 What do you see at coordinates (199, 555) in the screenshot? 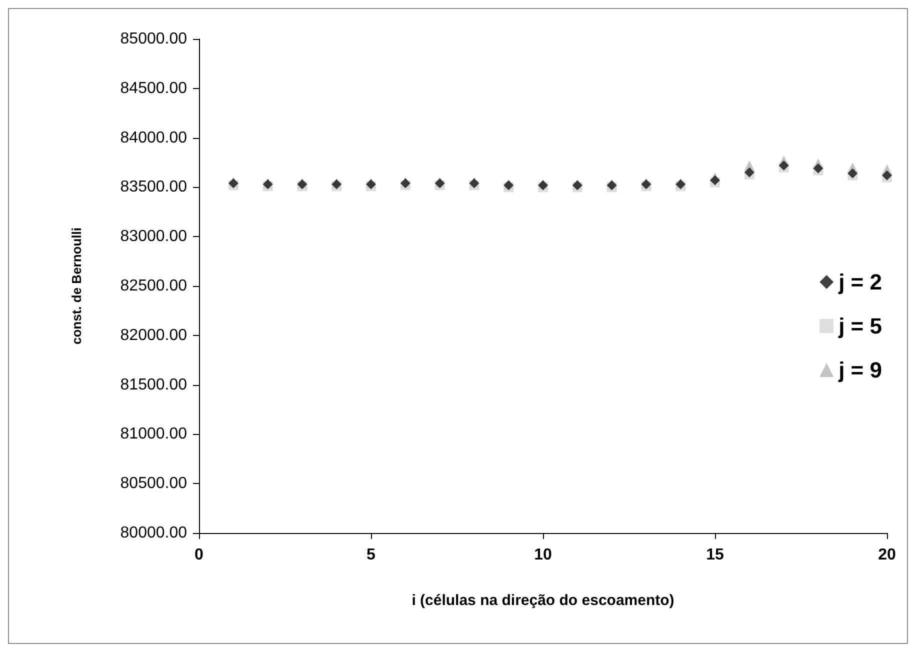
I see `x-tick-label: 0` at bounding box center [199, 555].